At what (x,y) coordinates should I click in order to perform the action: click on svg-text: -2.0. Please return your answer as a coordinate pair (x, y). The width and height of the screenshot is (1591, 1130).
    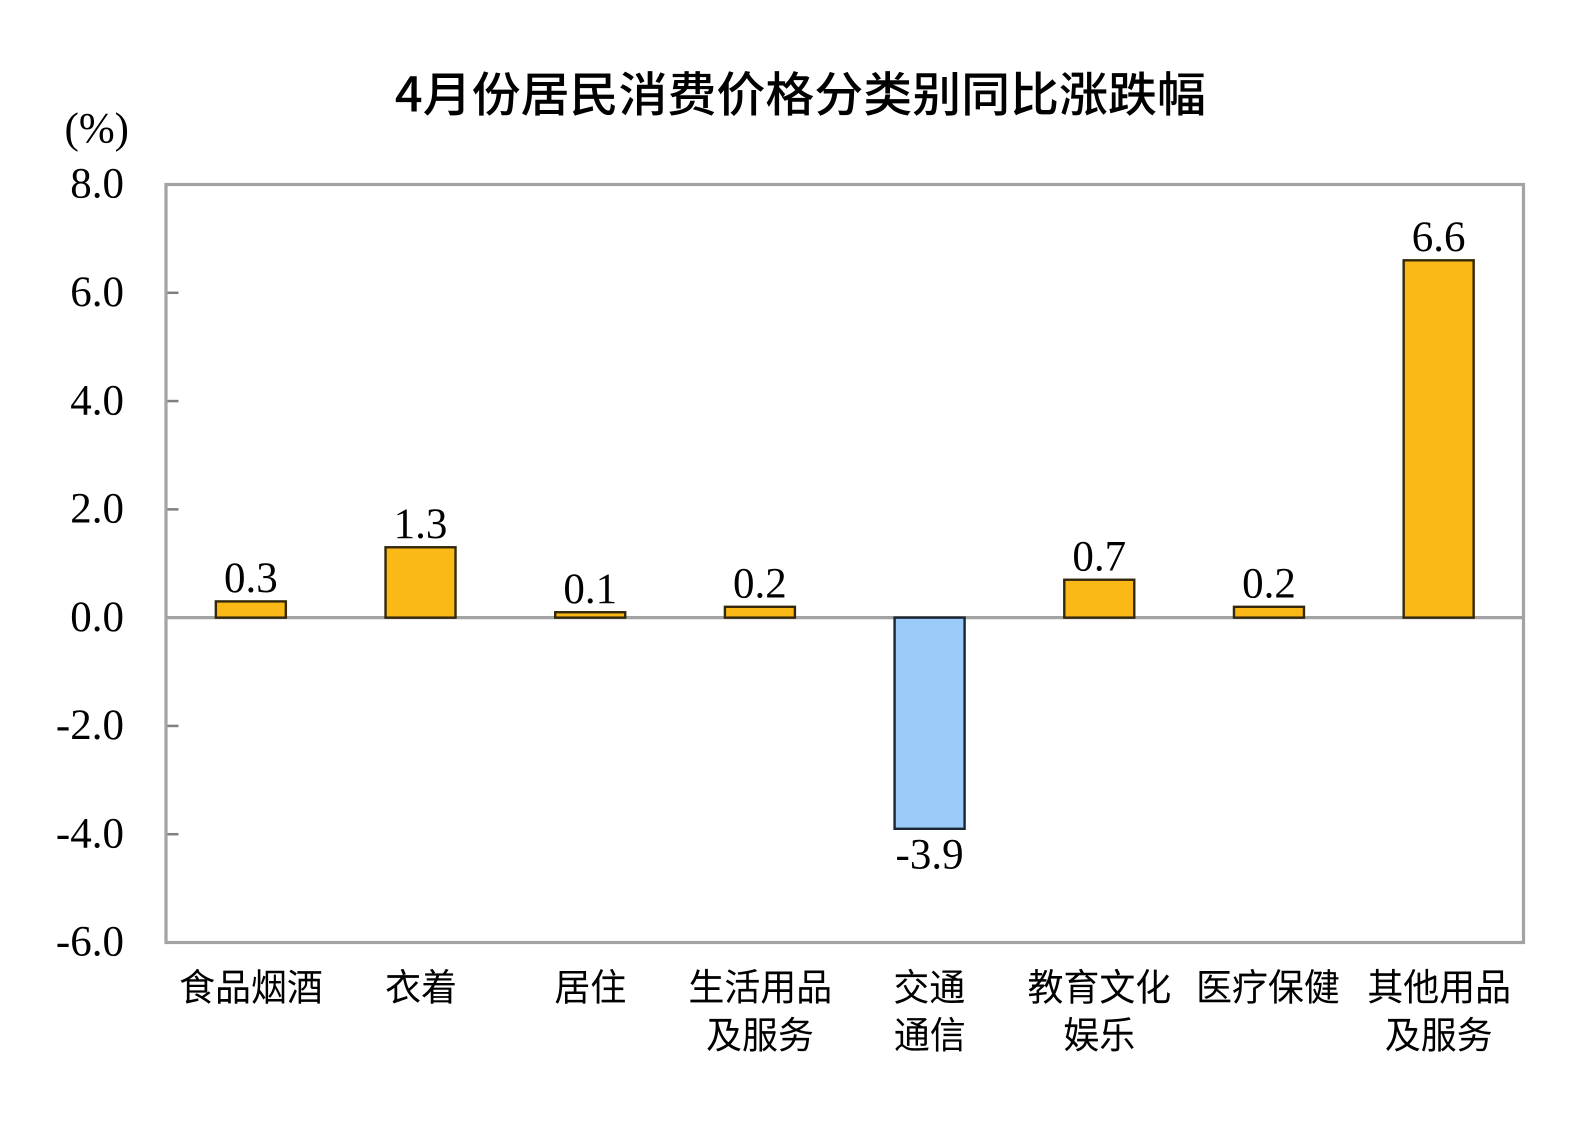
    Looking at the image, I should click on (90, 725).